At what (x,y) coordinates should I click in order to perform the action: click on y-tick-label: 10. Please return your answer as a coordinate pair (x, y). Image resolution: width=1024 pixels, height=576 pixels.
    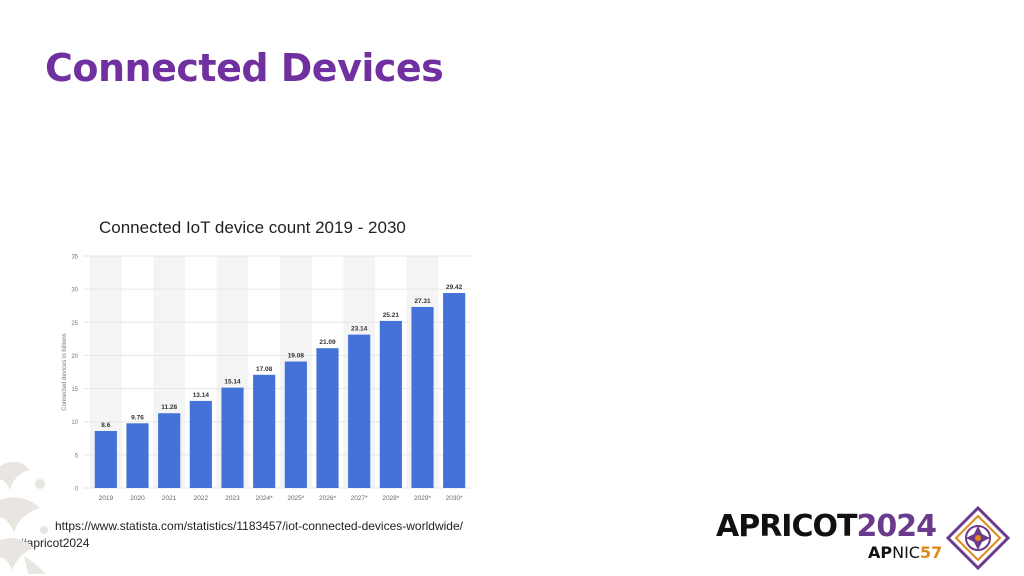
    Looking at the image, I should click on (74, 423).